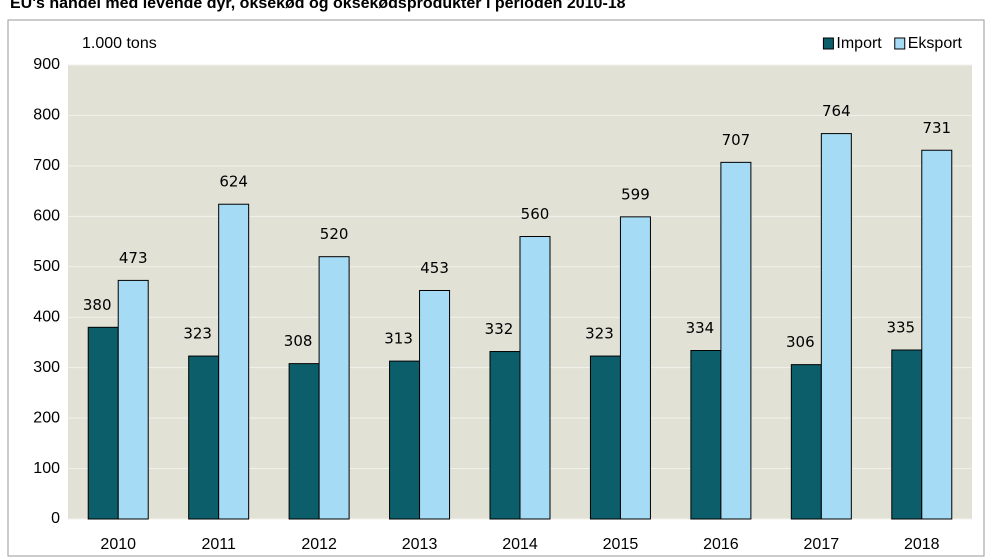 This screenshot has height=557, width=987. I want to click on x-tick-label: 2018, so click(922, 544).